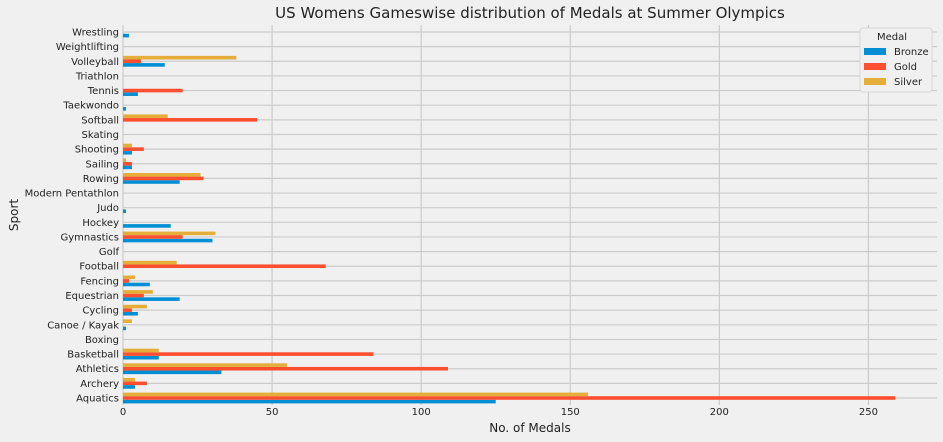 The width and height of the screenshot is (943, 442). I want to click on y-tick-label: Shooting, so click(97, 150).